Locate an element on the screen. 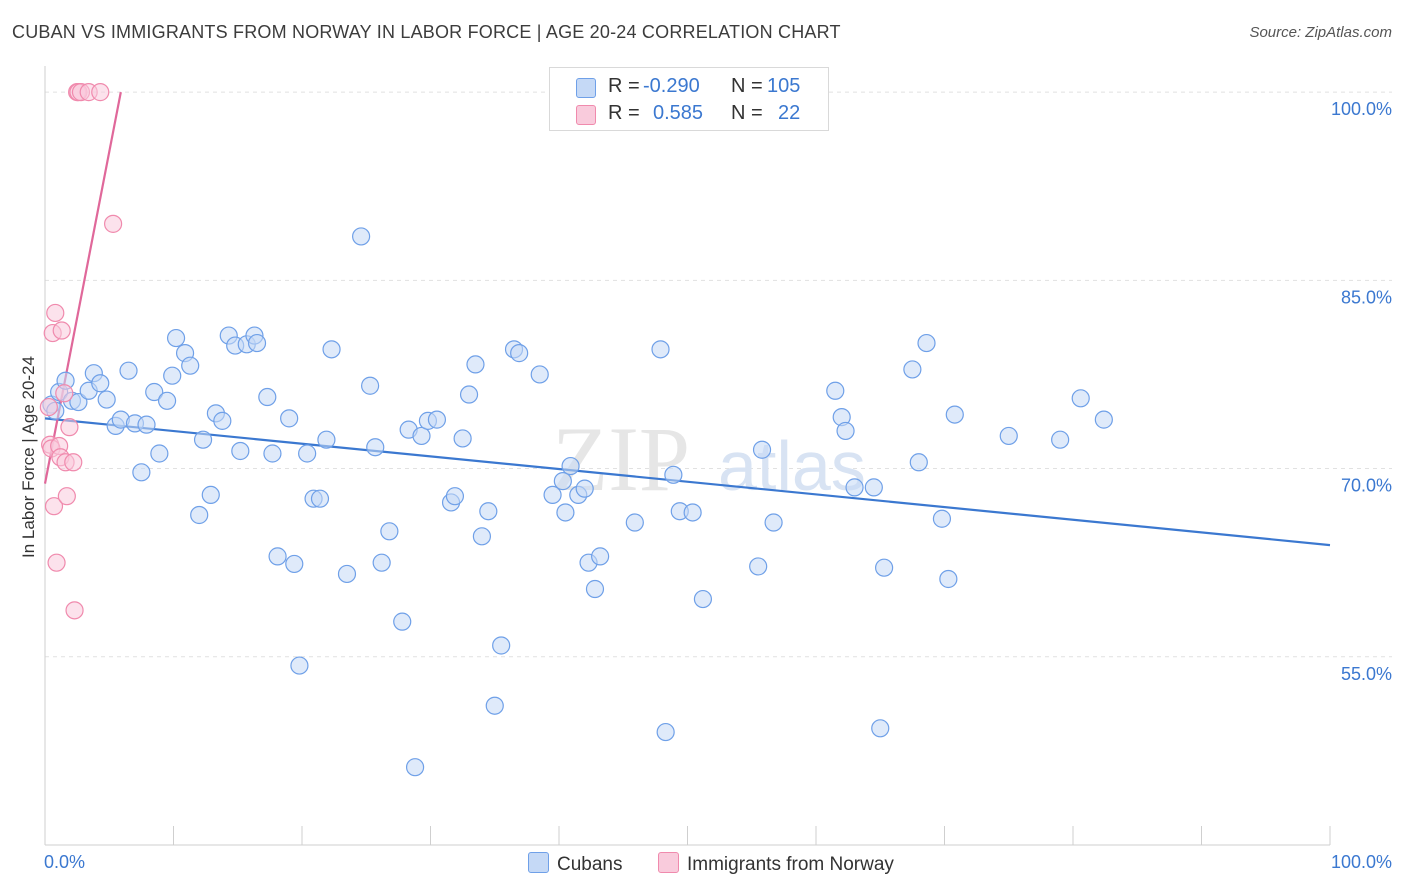 The height and width of the screenshot is (892, 1406). legend-n-value: 22 is located at coordinates (789, 113).